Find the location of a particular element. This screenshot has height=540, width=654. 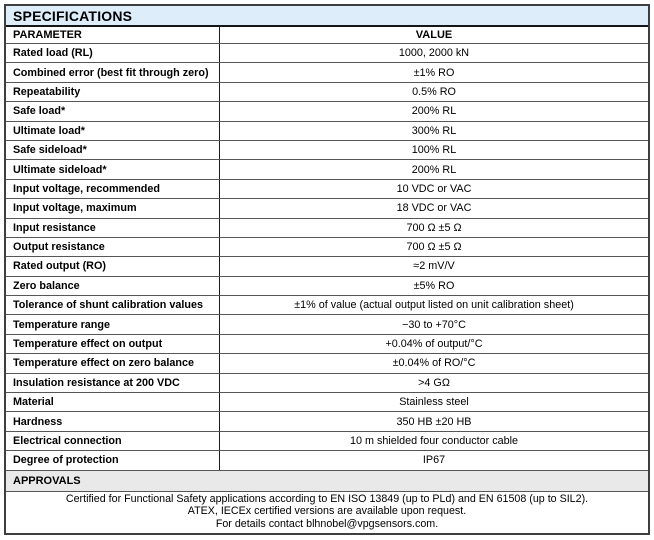

table-row: Zero balance ±5% RO is located at coordinates (327, 285).